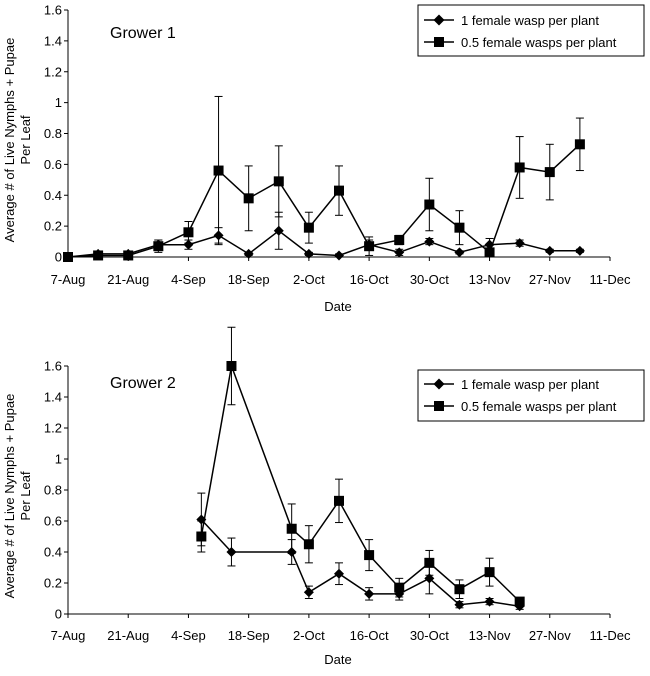  Describe the element at coordinates (309, 635) in the screenshot. I see `x-tick-label: 2-Oct` at that location.